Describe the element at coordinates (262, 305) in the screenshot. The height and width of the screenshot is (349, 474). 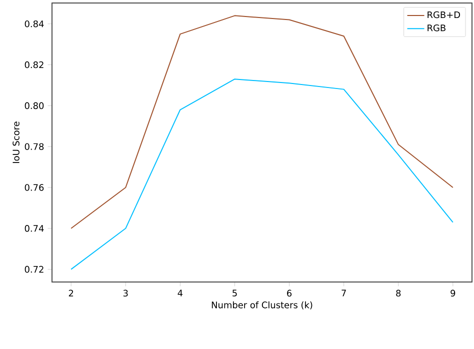
I see `x-axis-title: Number of Clusters (k)` at that location.